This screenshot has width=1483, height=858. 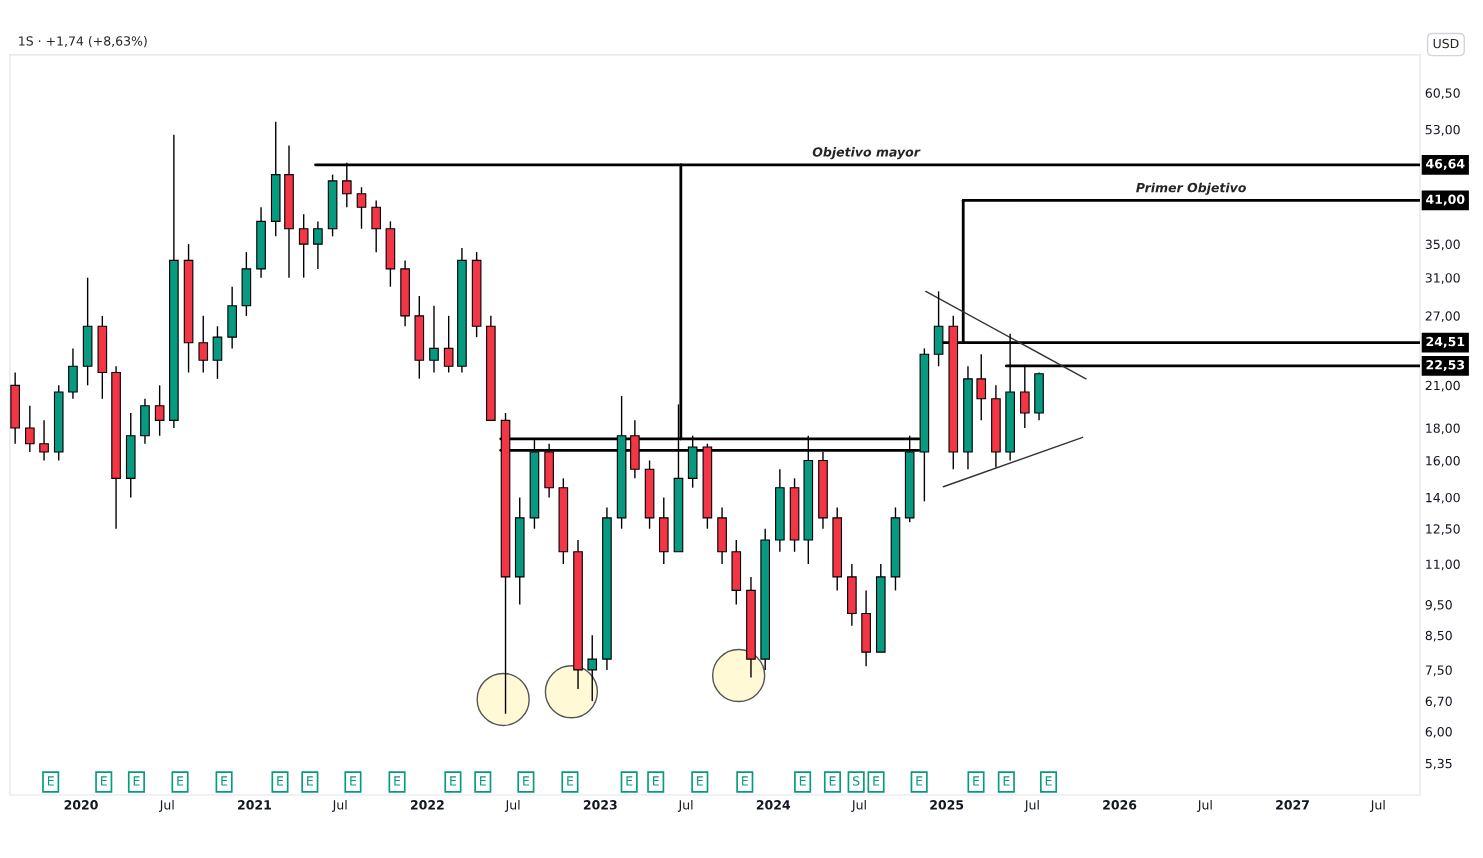 I want to click on y-tick-label: 8,50, so click(x=1438, y=636).